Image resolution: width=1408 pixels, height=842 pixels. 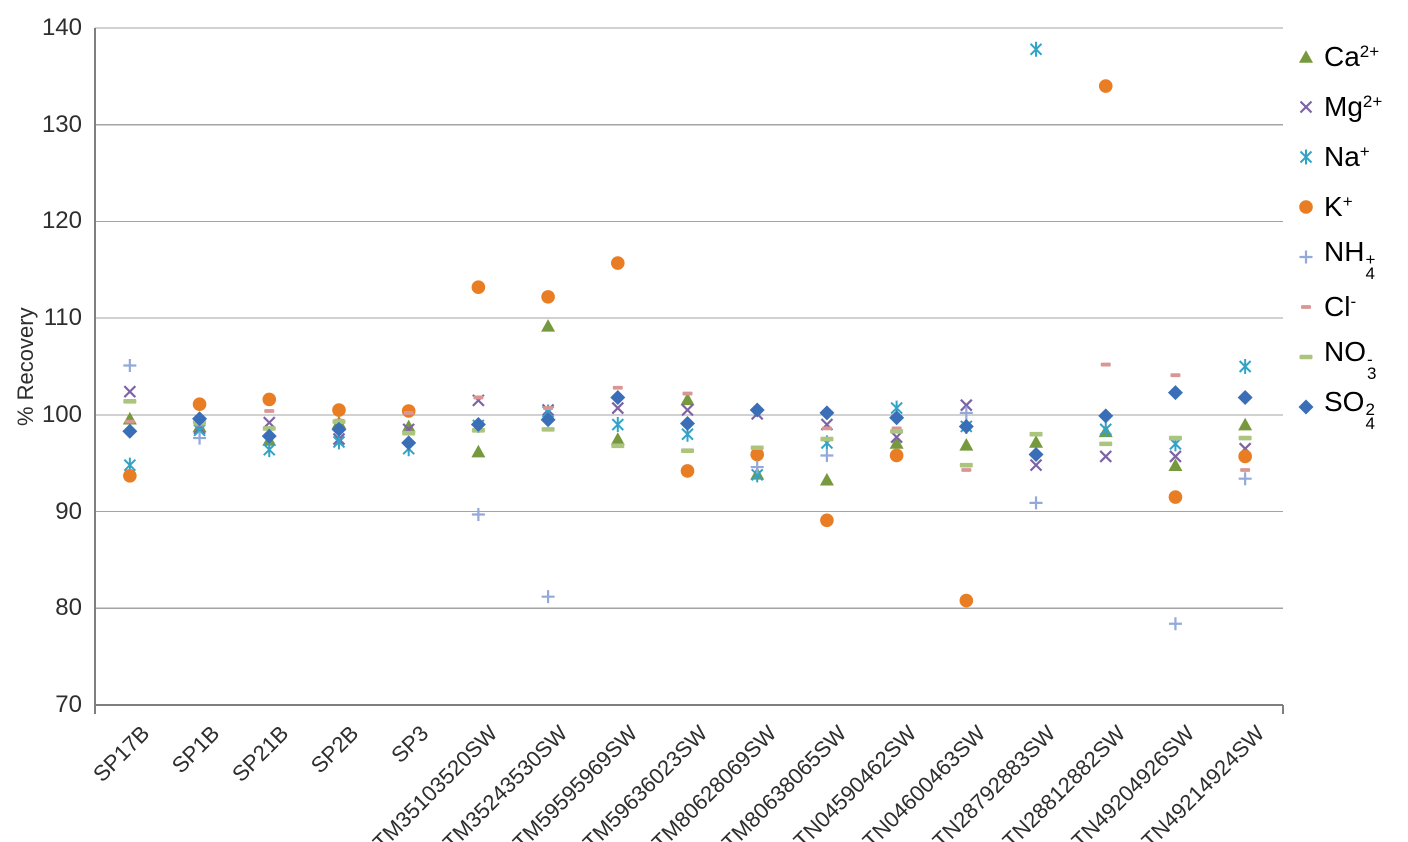 What do you see at coordinates (1338, 206) in the screenshot?
I see `legend-label-k: K+` at bounding box center [1338, 206].